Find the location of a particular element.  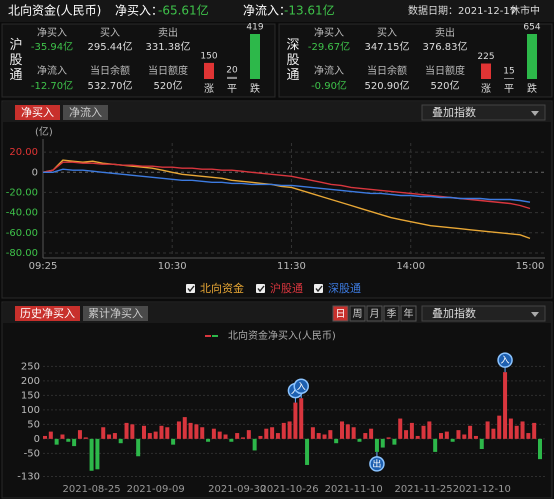

stat-value: 295.44亿 is located at coordinates (110, 46).